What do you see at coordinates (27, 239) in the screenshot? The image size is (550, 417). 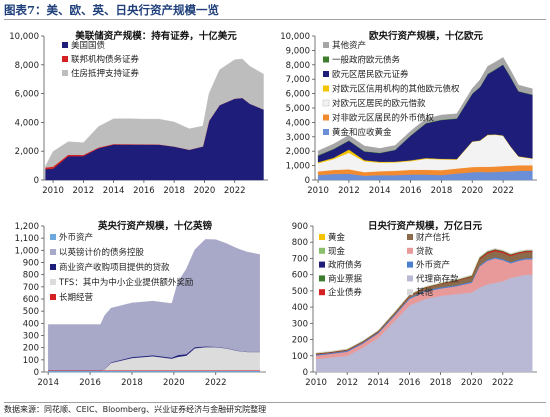 I see `y-tick-label: 1,100` at bounding box center [27, 239].